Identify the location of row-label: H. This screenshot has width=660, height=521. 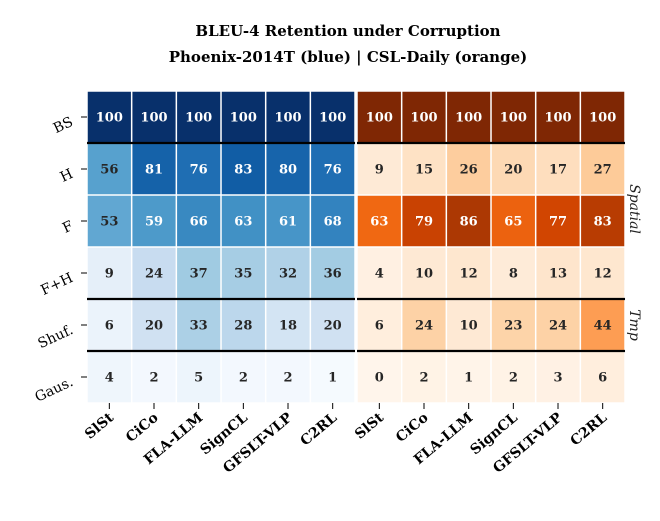
(67, 176).